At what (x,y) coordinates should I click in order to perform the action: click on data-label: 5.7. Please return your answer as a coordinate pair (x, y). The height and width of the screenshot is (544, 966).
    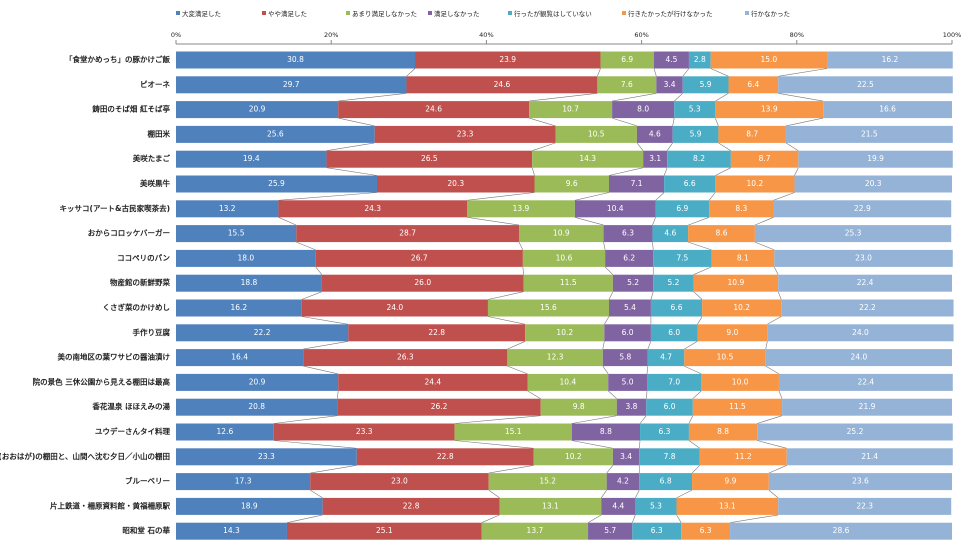
    Looking at the image, I should click on (610, 530).